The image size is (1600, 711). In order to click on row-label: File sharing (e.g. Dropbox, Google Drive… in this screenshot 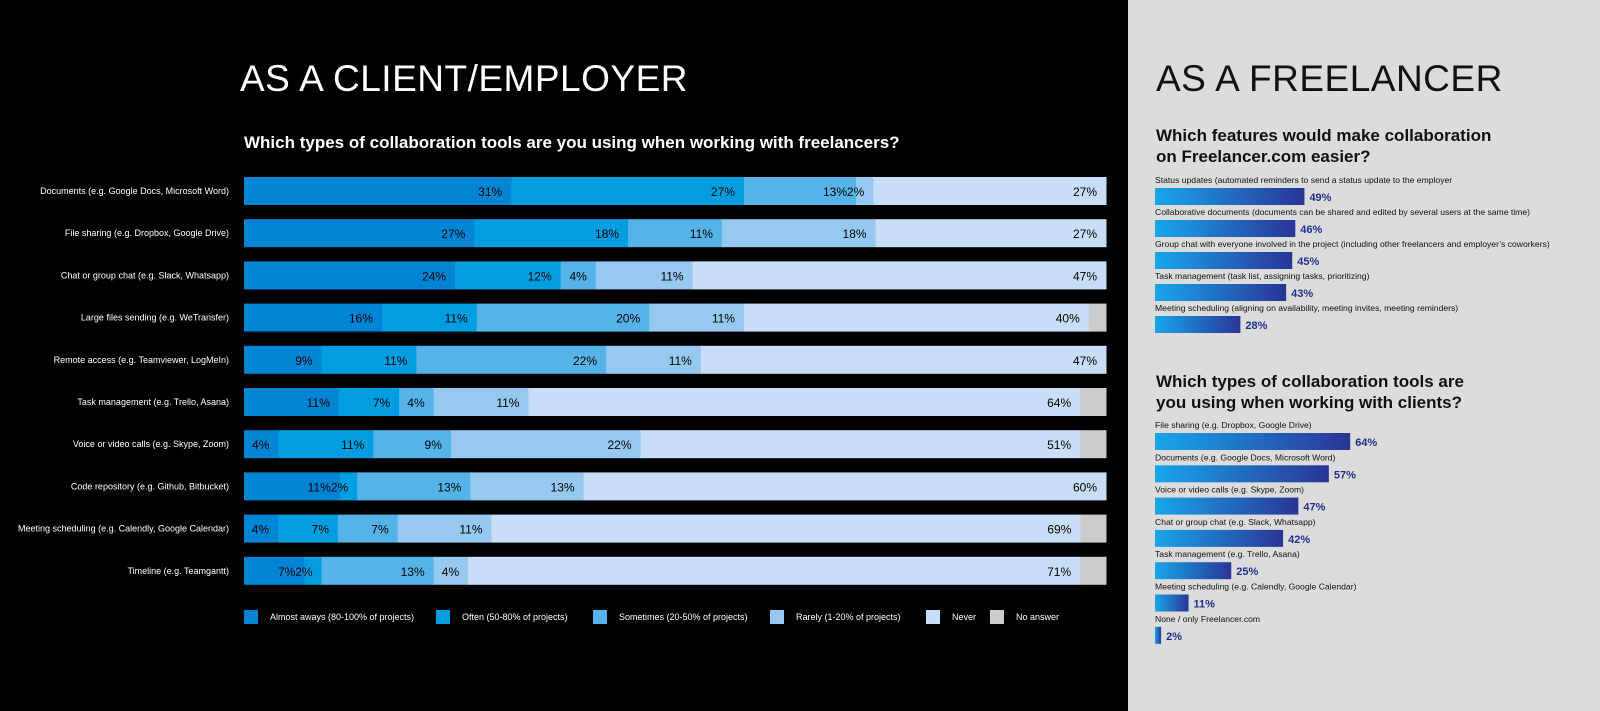, I will do `click(147, 233)`.